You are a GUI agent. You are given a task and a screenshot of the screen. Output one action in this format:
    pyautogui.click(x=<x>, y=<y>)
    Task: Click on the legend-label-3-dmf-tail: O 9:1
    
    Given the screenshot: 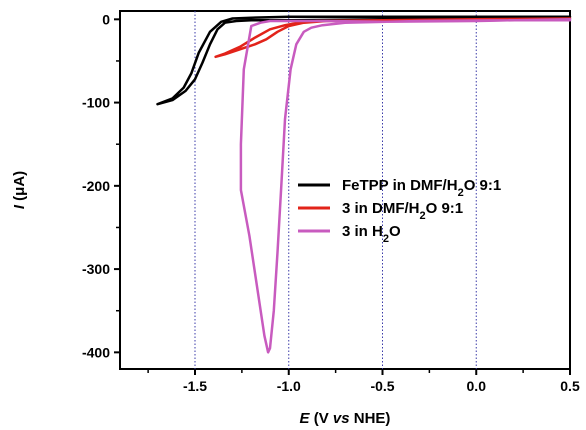 What is the action you would take?
    pyautogui.click(x=445, y=208)
    